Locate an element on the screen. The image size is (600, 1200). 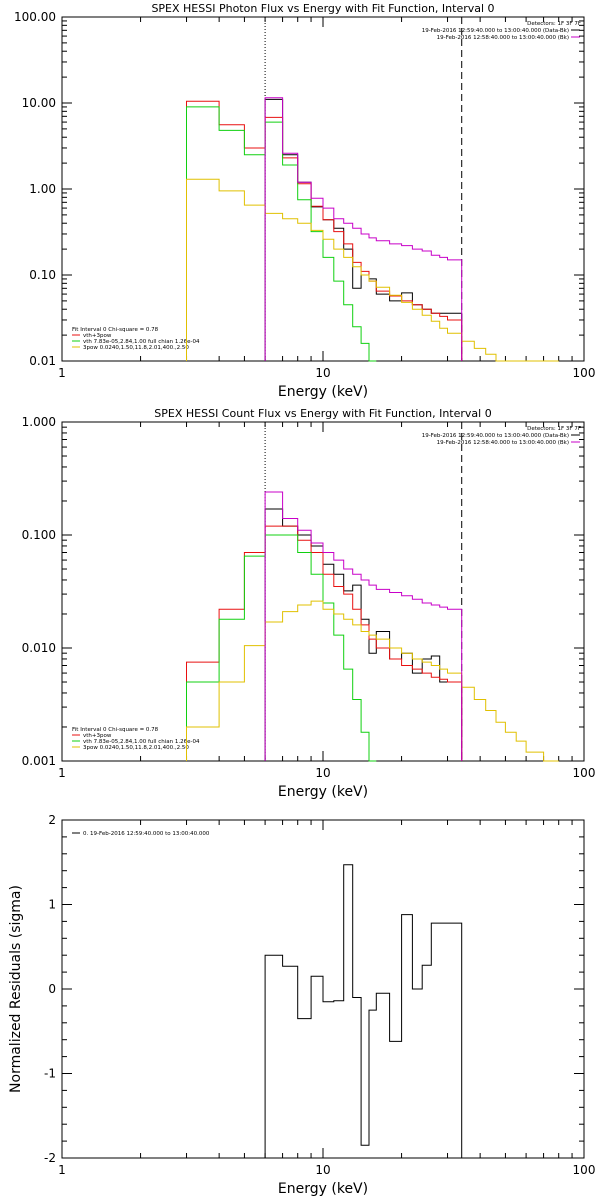
y-tick-label: -2 is located at coordinates (50, 1158).